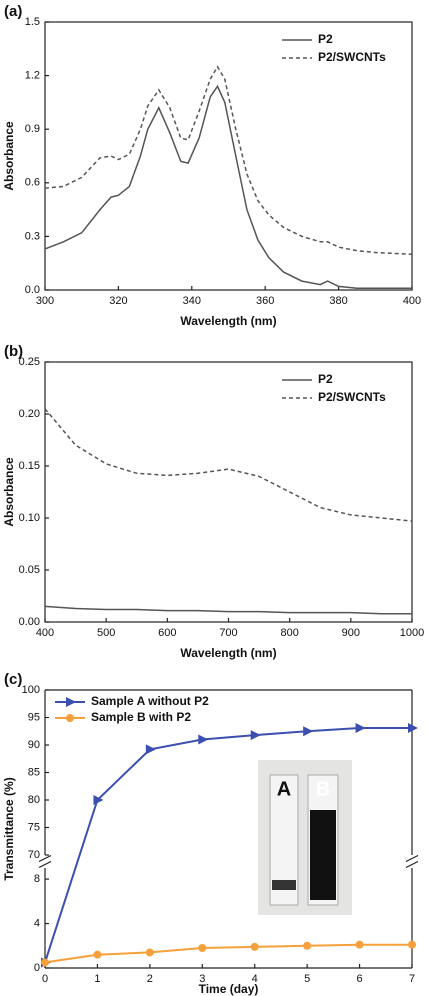  Describe the element at coordinates (412, 633) in the screenshot. I see `x-tick-label: 1000` at that location.